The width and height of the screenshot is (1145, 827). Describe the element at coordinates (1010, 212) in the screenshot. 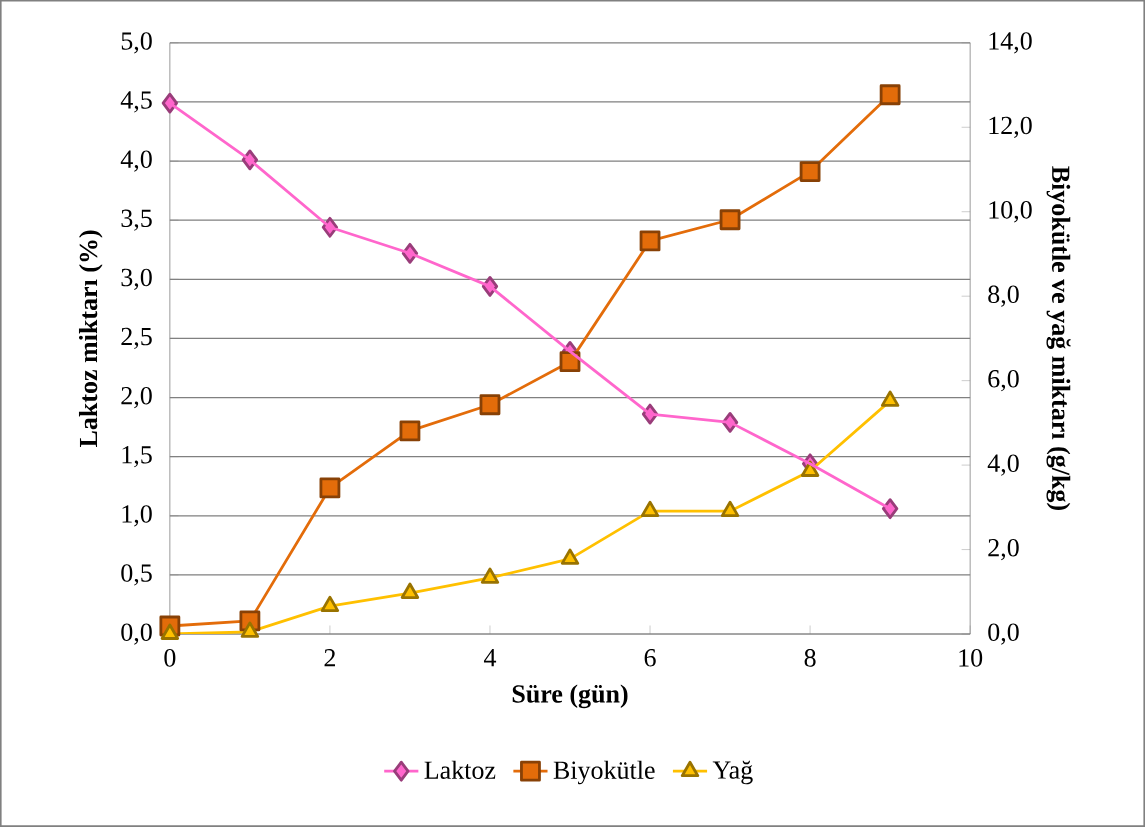

I see `y2-tick-label: 10,0` at that location.